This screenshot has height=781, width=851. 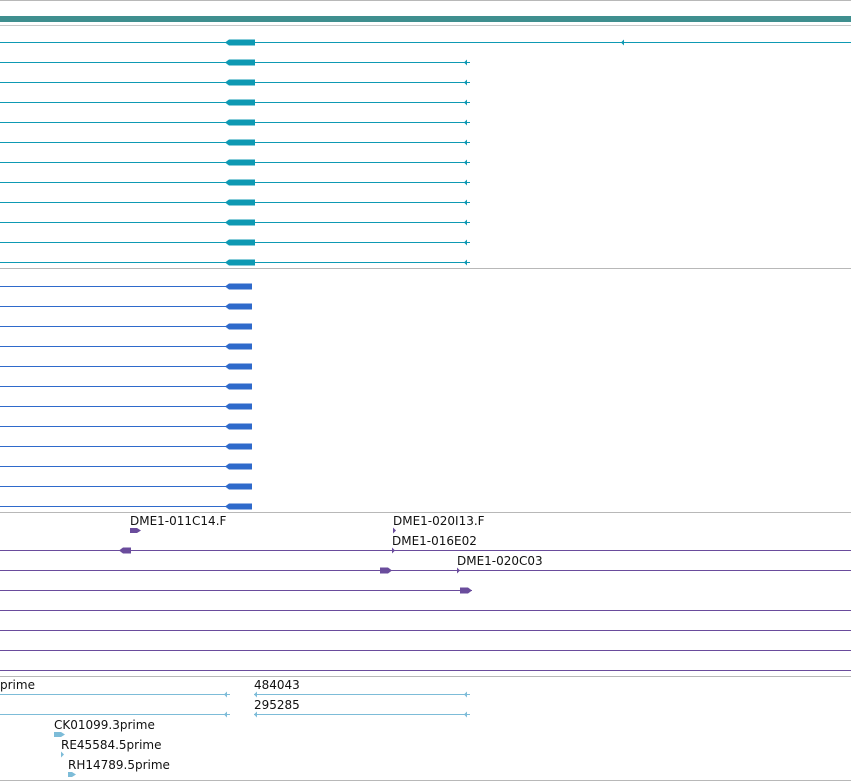 I want to click on est-track, so click(x=235, y=734).